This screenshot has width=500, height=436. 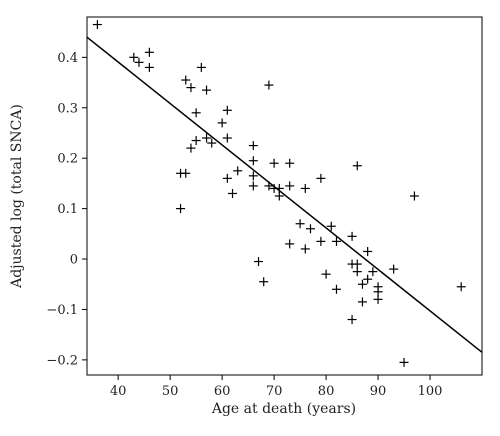 What do you see at coordinates (74, 260) in the screenshot?
I see `y-tick-label: 0` at bounding box center [74, 260].